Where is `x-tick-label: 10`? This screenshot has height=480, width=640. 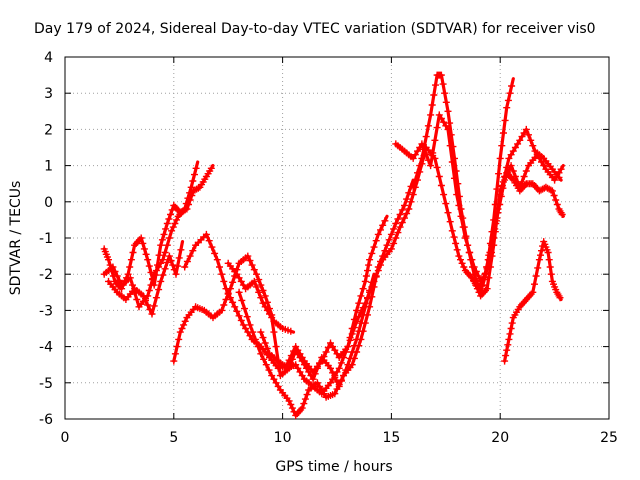
x-tick-label: 10 is located at coordinates (283, 438).